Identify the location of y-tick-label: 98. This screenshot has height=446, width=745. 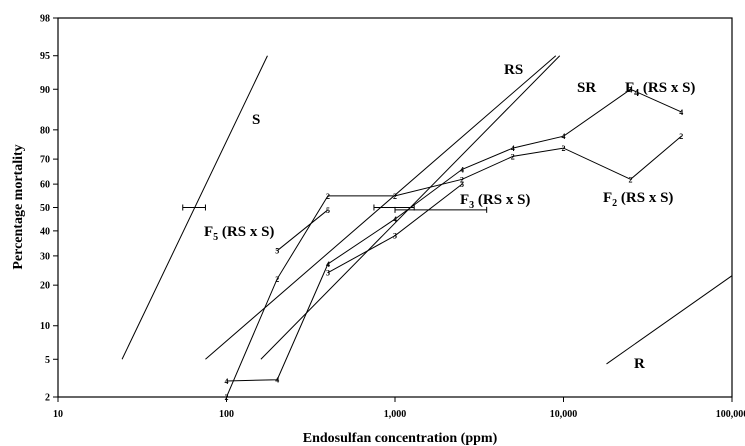
(45, 19).